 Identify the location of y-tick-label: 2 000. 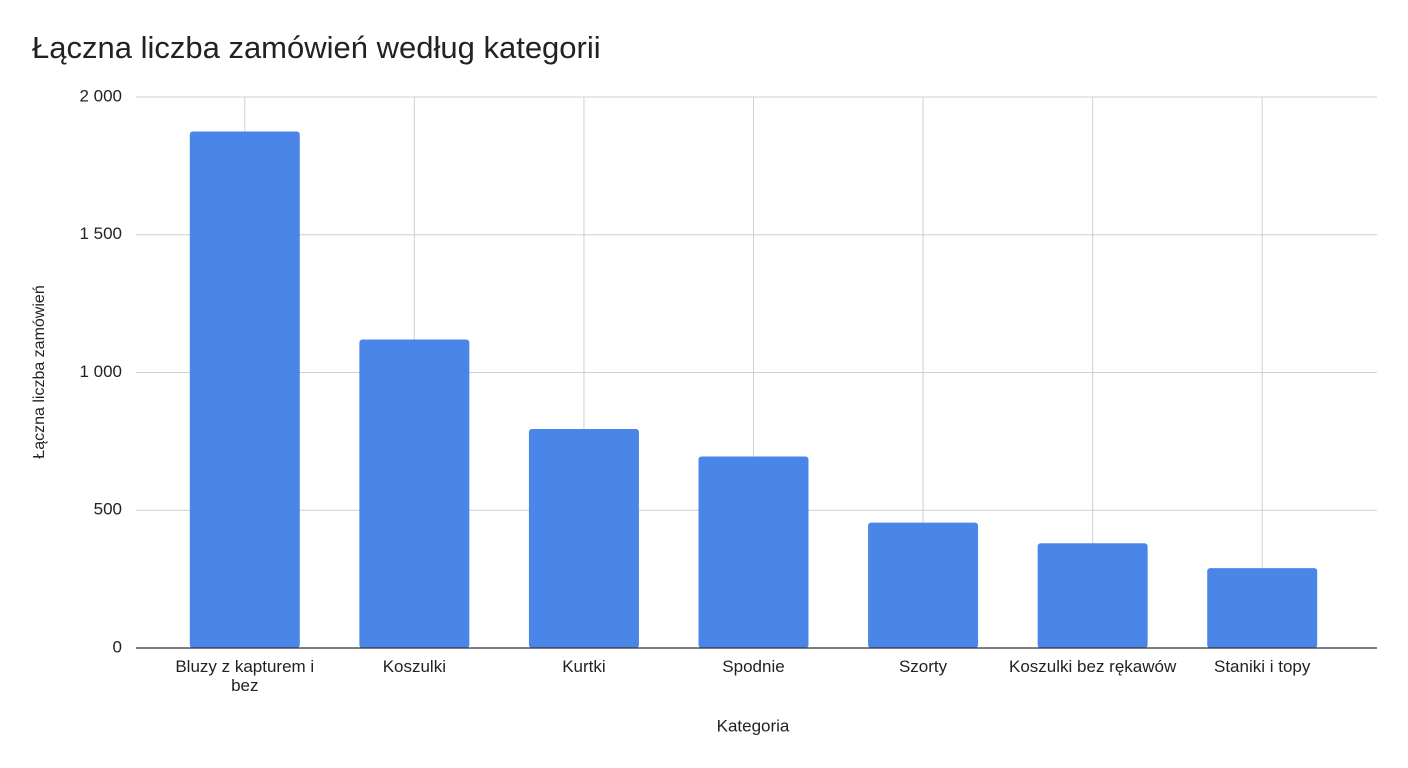
(100, 95).